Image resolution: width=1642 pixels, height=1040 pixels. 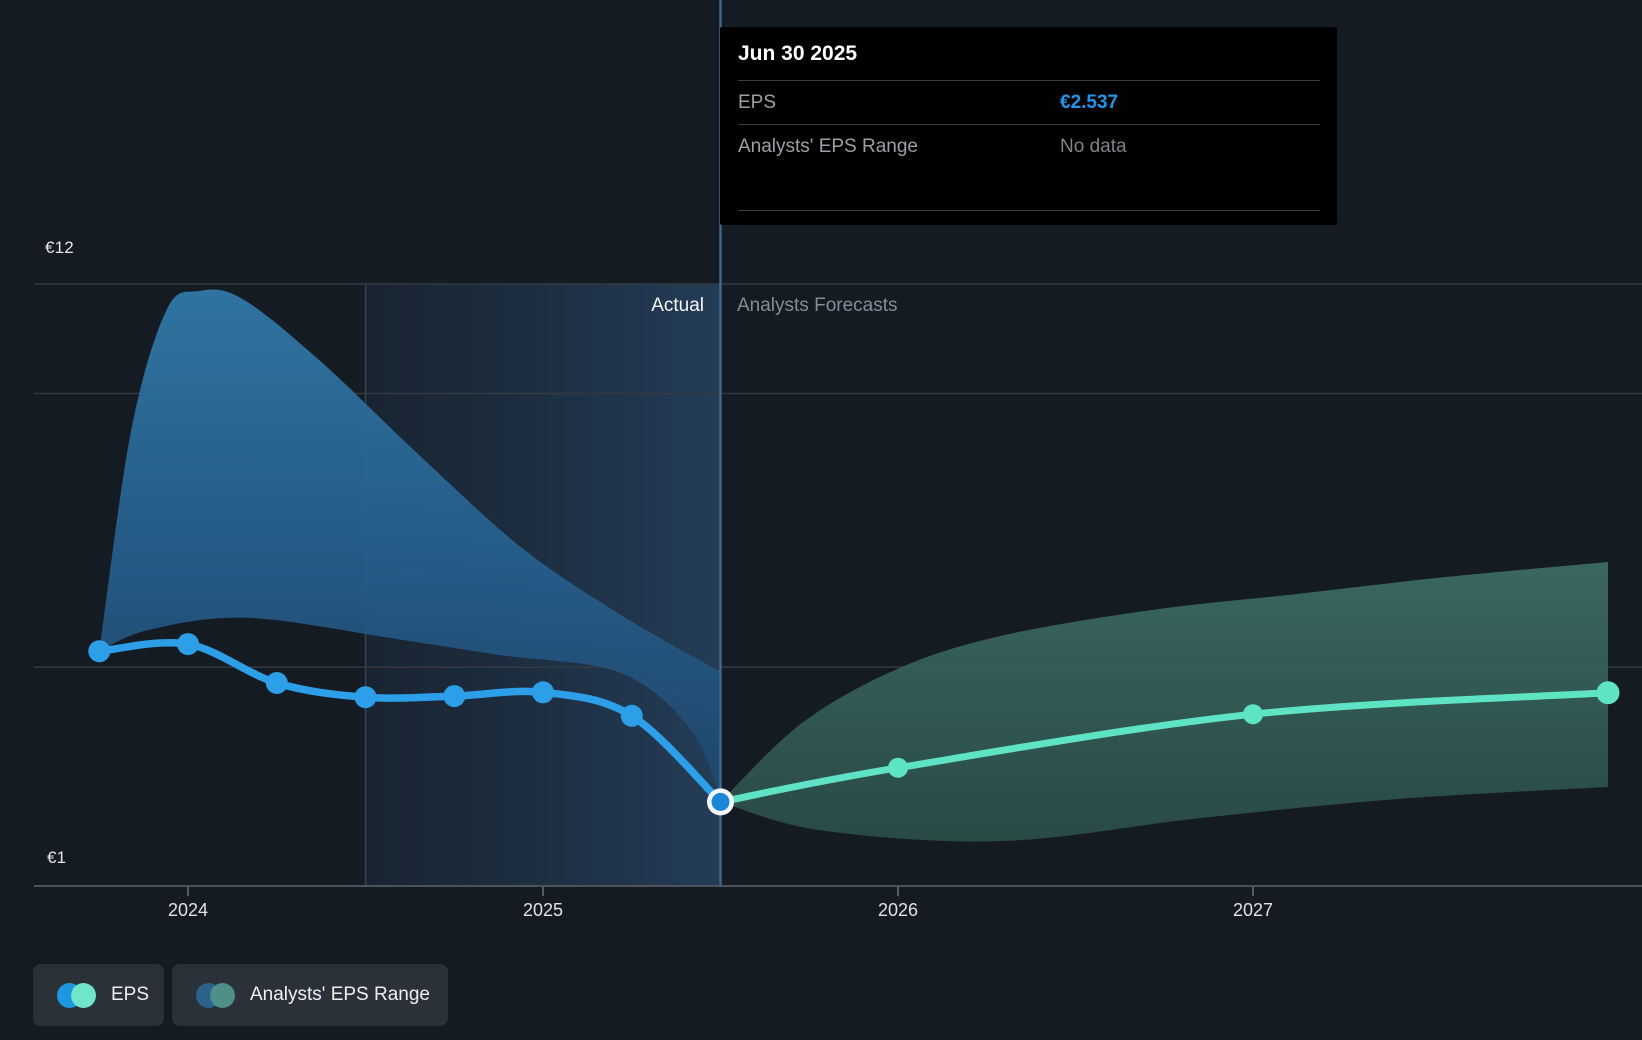 What do you see at coordinates (83, 995) in the screenshot?
I see `eps-teal-chip-icon` at bounding box center [83, 995].